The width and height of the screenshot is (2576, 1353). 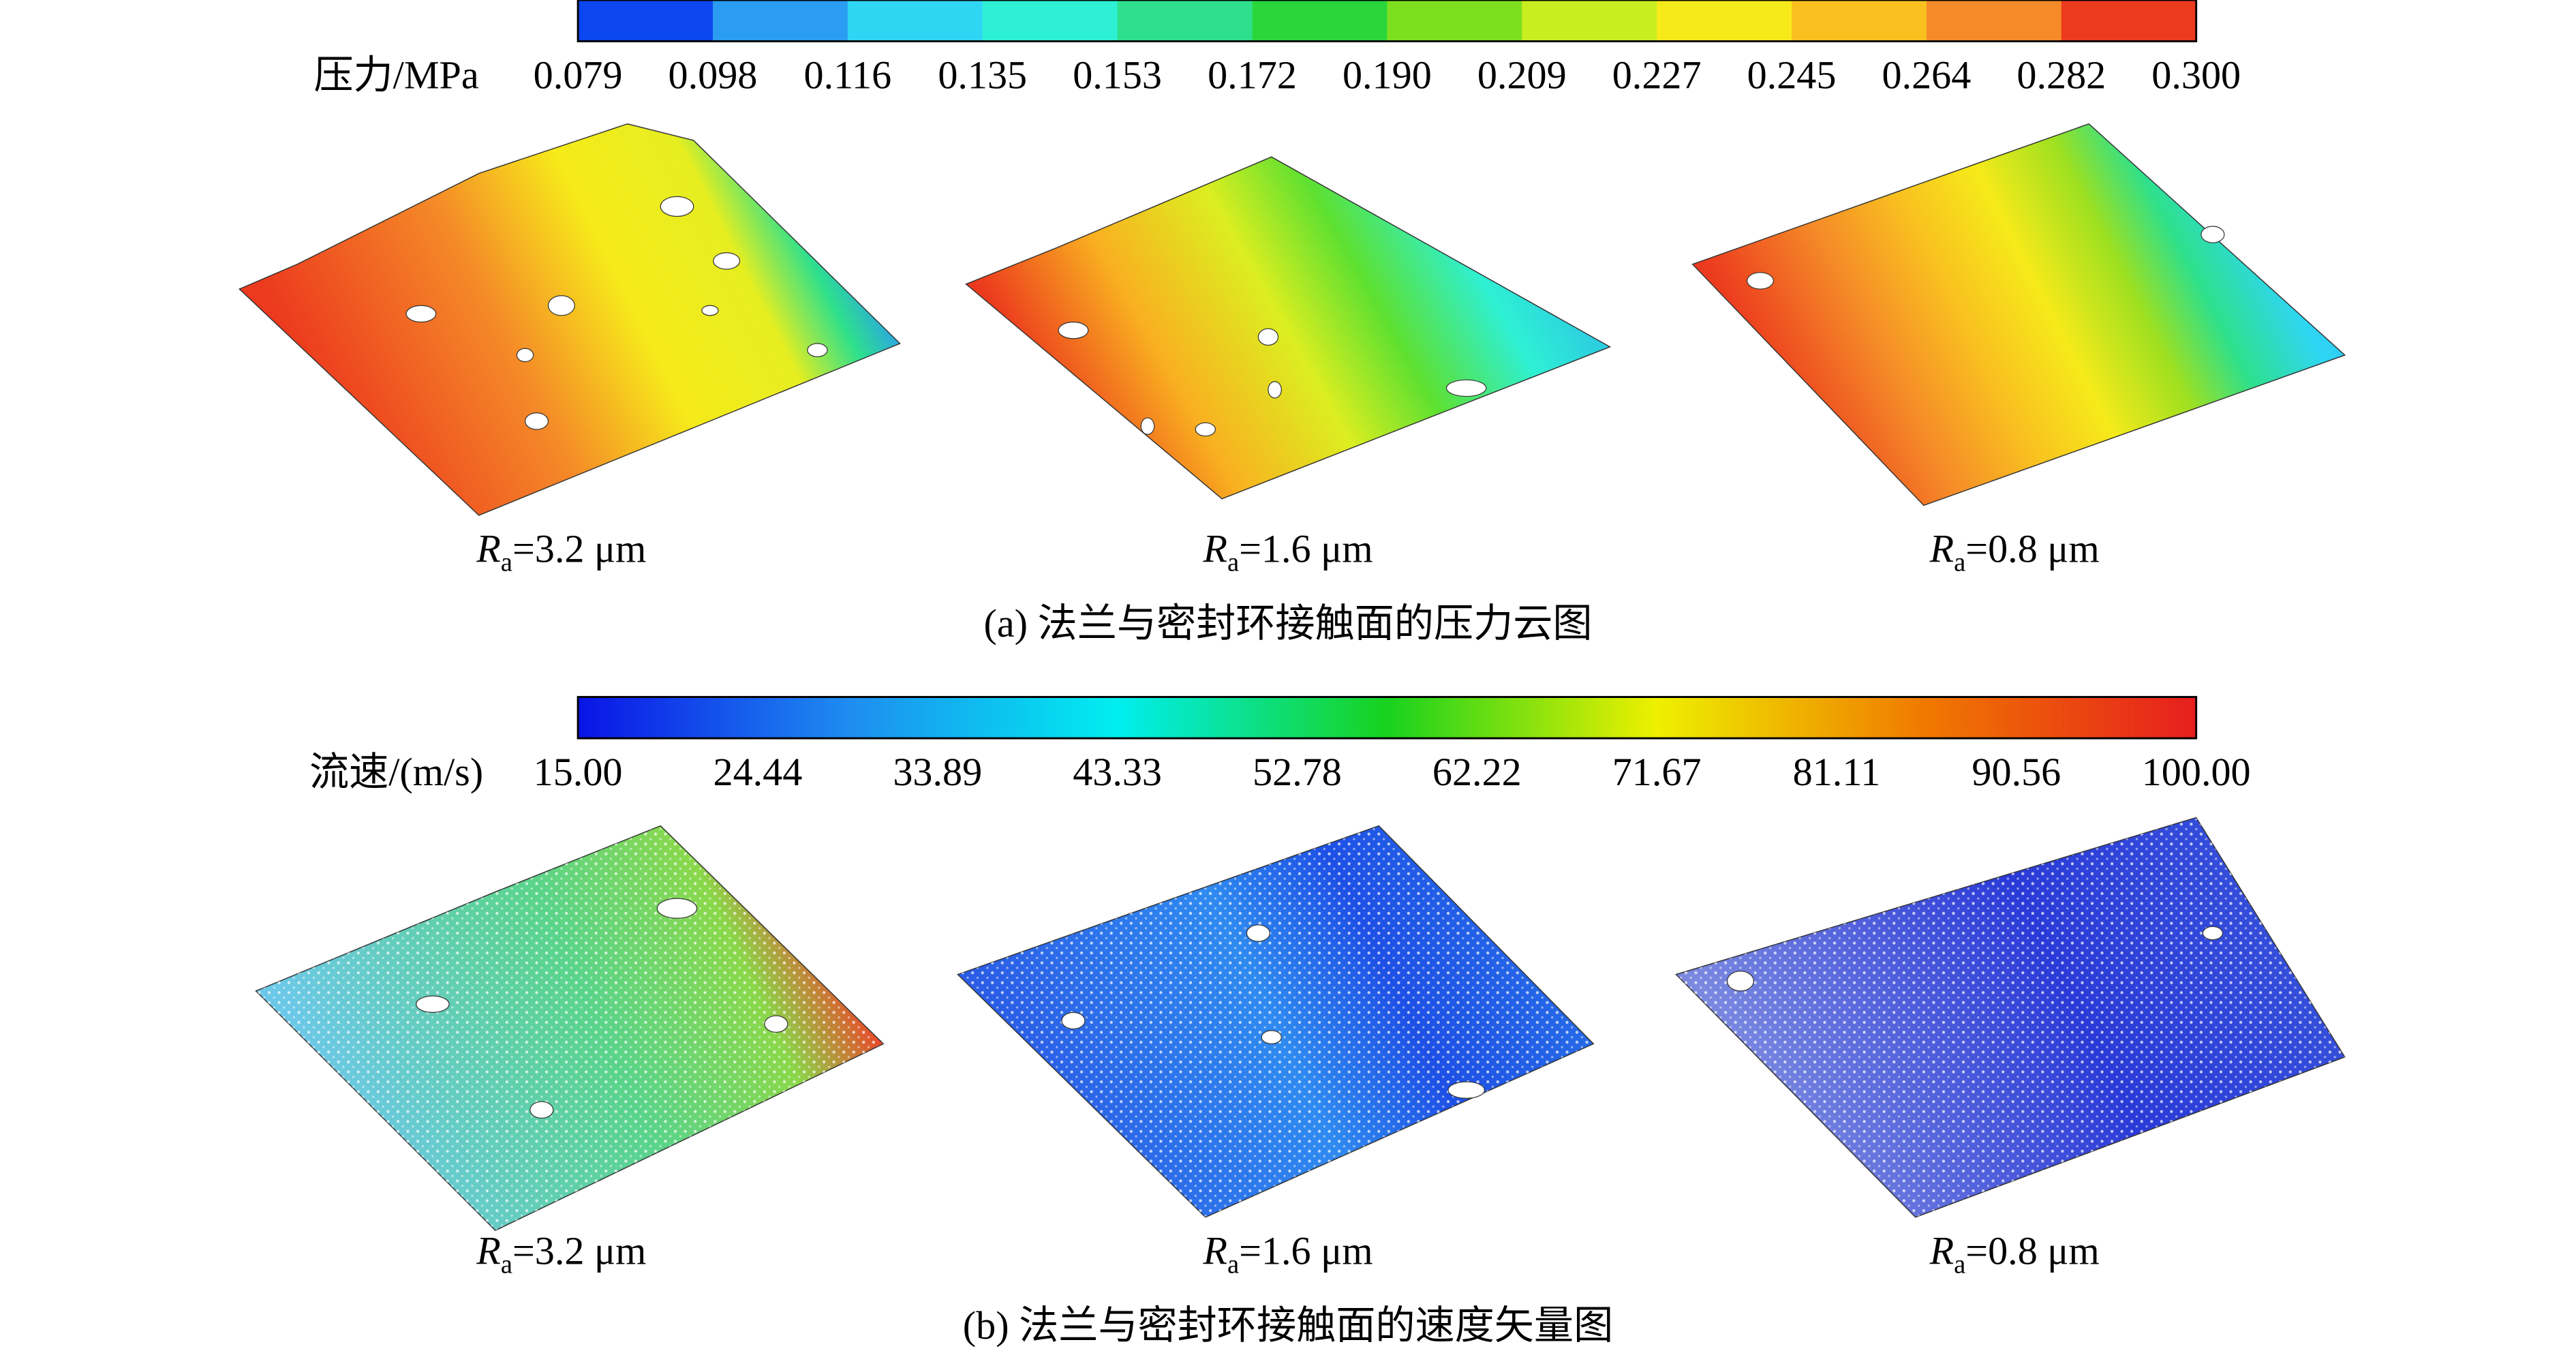 I want to click on colorbar-tick-label: 100.00, so click(x=2196, y=772).